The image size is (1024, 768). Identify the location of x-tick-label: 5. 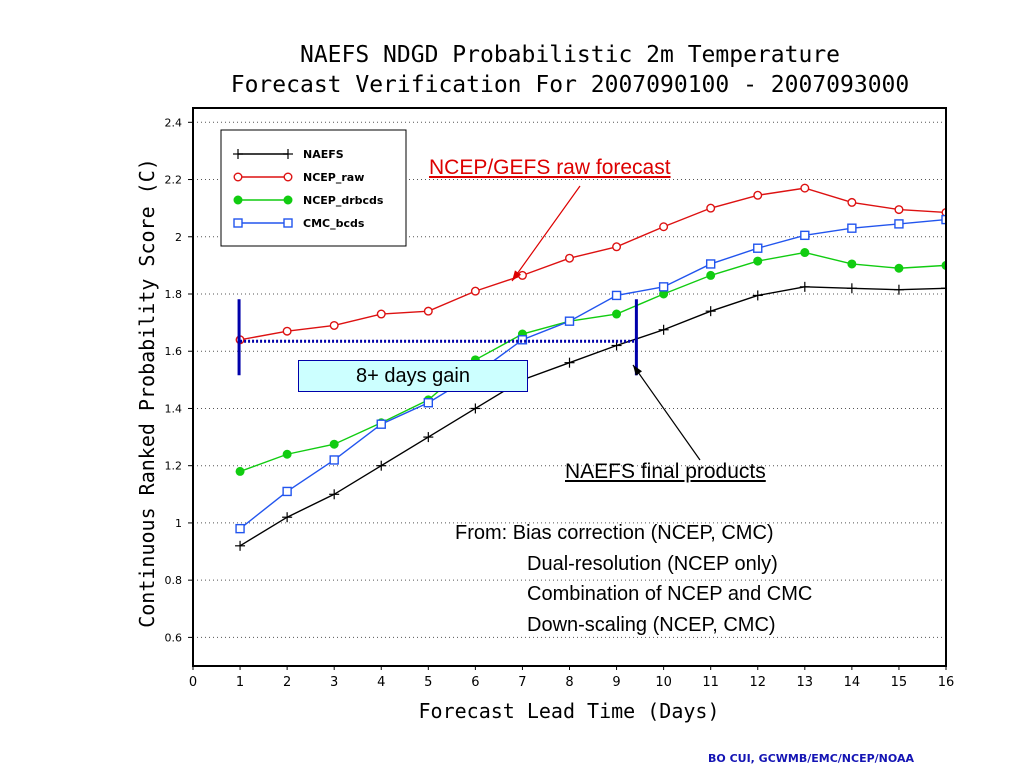
(428, 682).